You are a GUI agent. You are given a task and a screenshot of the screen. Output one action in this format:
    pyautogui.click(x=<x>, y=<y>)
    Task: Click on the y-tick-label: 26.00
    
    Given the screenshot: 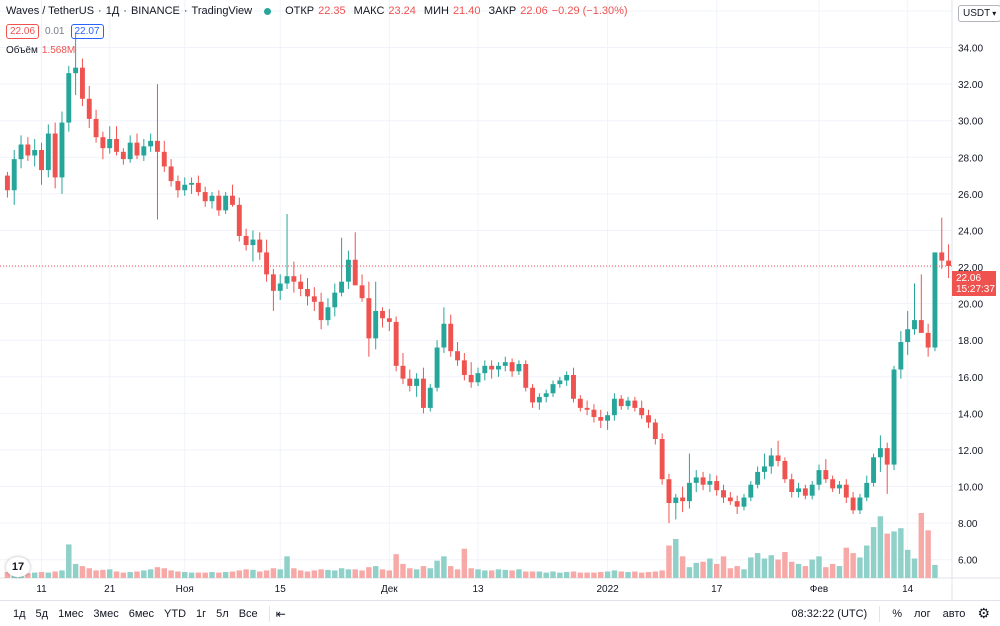 What is the action you would take?
    pyautogui.click(x=970, y=195)
    